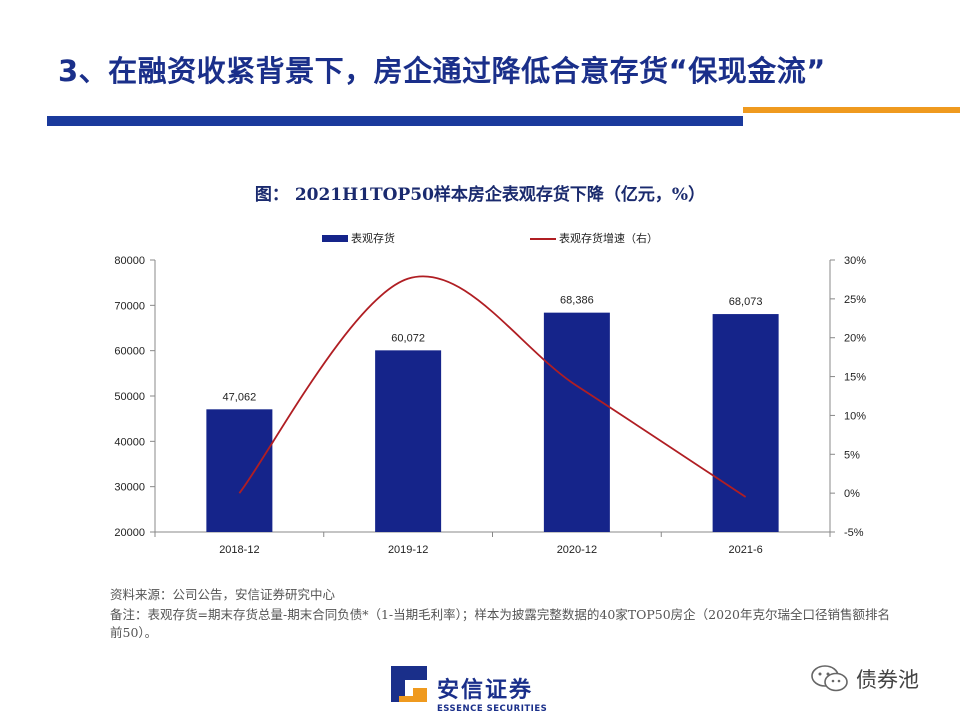 The image size is (960, 720). Describe the element at coordinates (855, 378) in the screenshot. I see `y-right-tick-label: 15%` at that location.